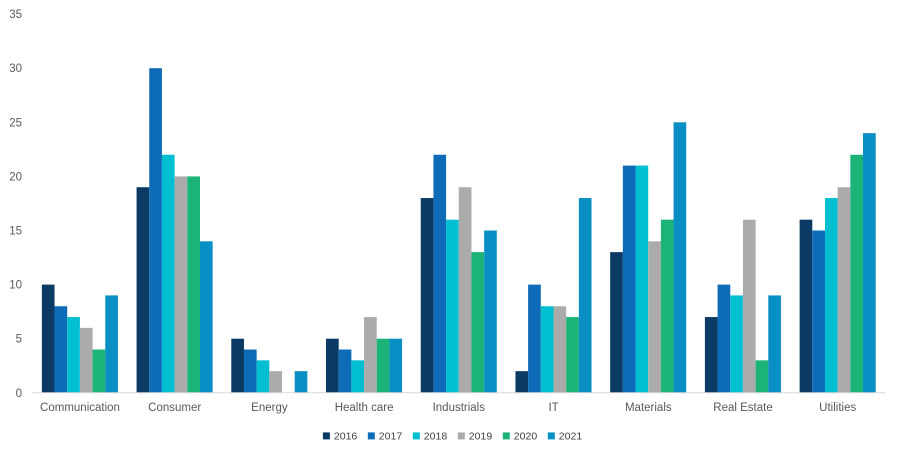 Image resolution: width=900 pixels, height=460 pixels. Describe the element at coordinates (80, 408) in the screenshot. I see `svg-text: Communication` at that location.